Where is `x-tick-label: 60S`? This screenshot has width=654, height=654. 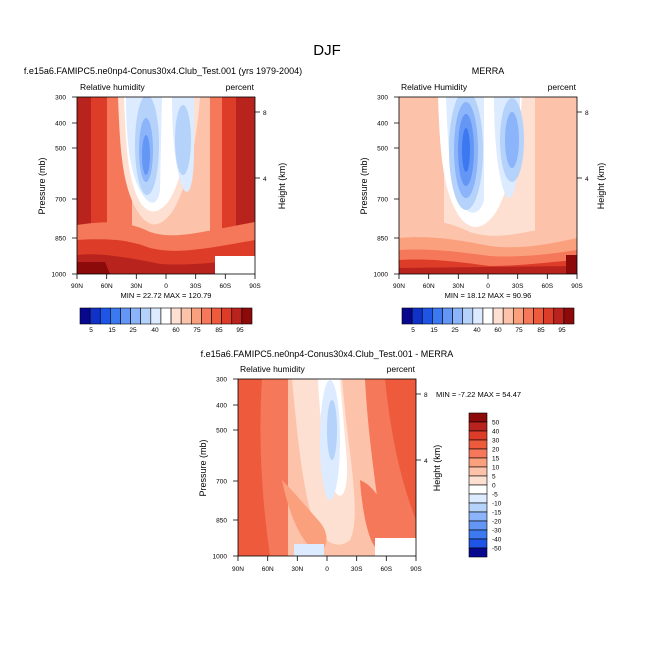 x-tick-label: 60S is located at coordinates (548, 286).